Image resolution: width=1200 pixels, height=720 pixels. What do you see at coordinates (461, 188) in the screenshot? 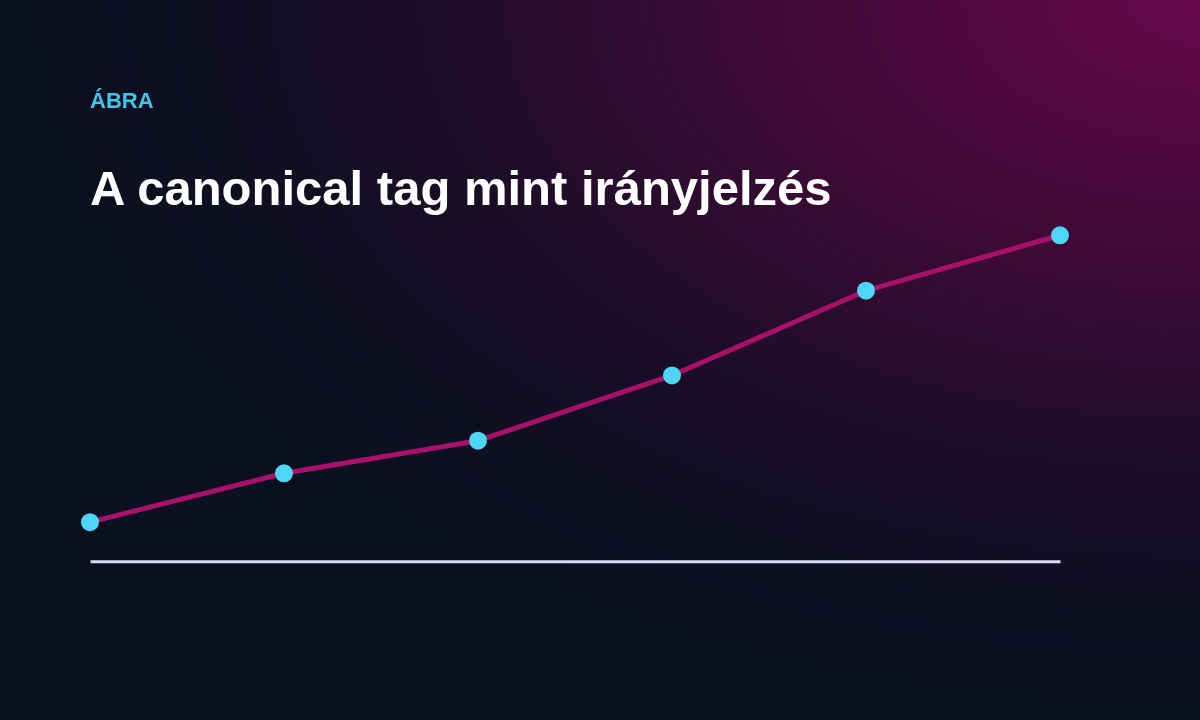
I see `chart-title: A canonical tag mint irányjelzés` at bounding box center [461, 188].